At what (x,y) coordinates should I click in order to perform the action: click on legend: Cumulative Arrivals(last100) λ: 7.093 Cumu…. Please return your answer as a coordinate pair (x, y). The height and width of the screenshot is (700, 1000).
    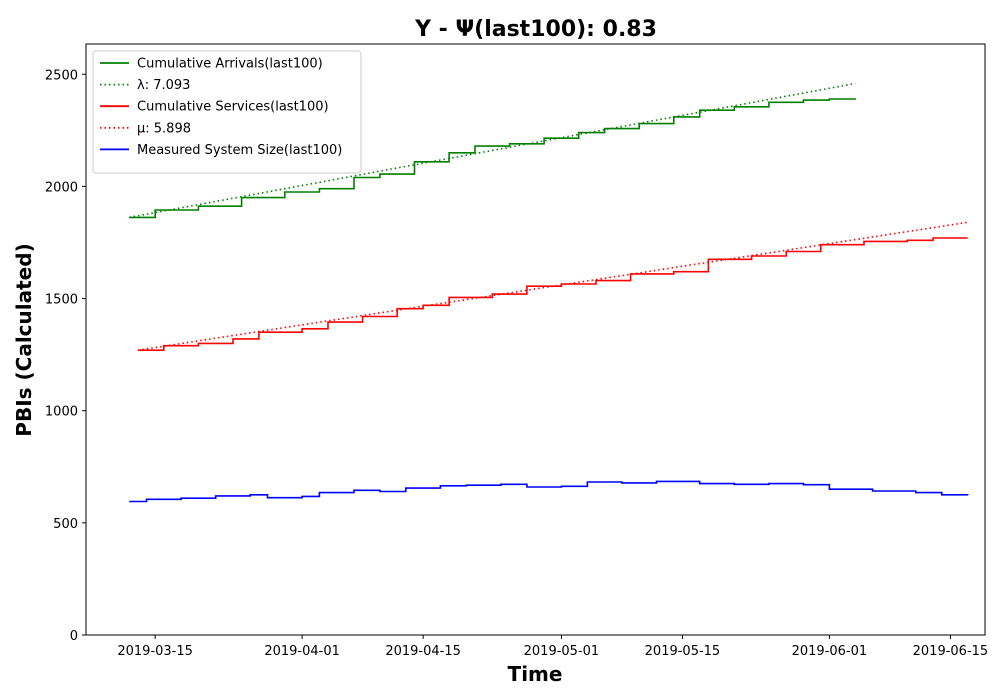
    Looking at the image, I should click on (227, 112).